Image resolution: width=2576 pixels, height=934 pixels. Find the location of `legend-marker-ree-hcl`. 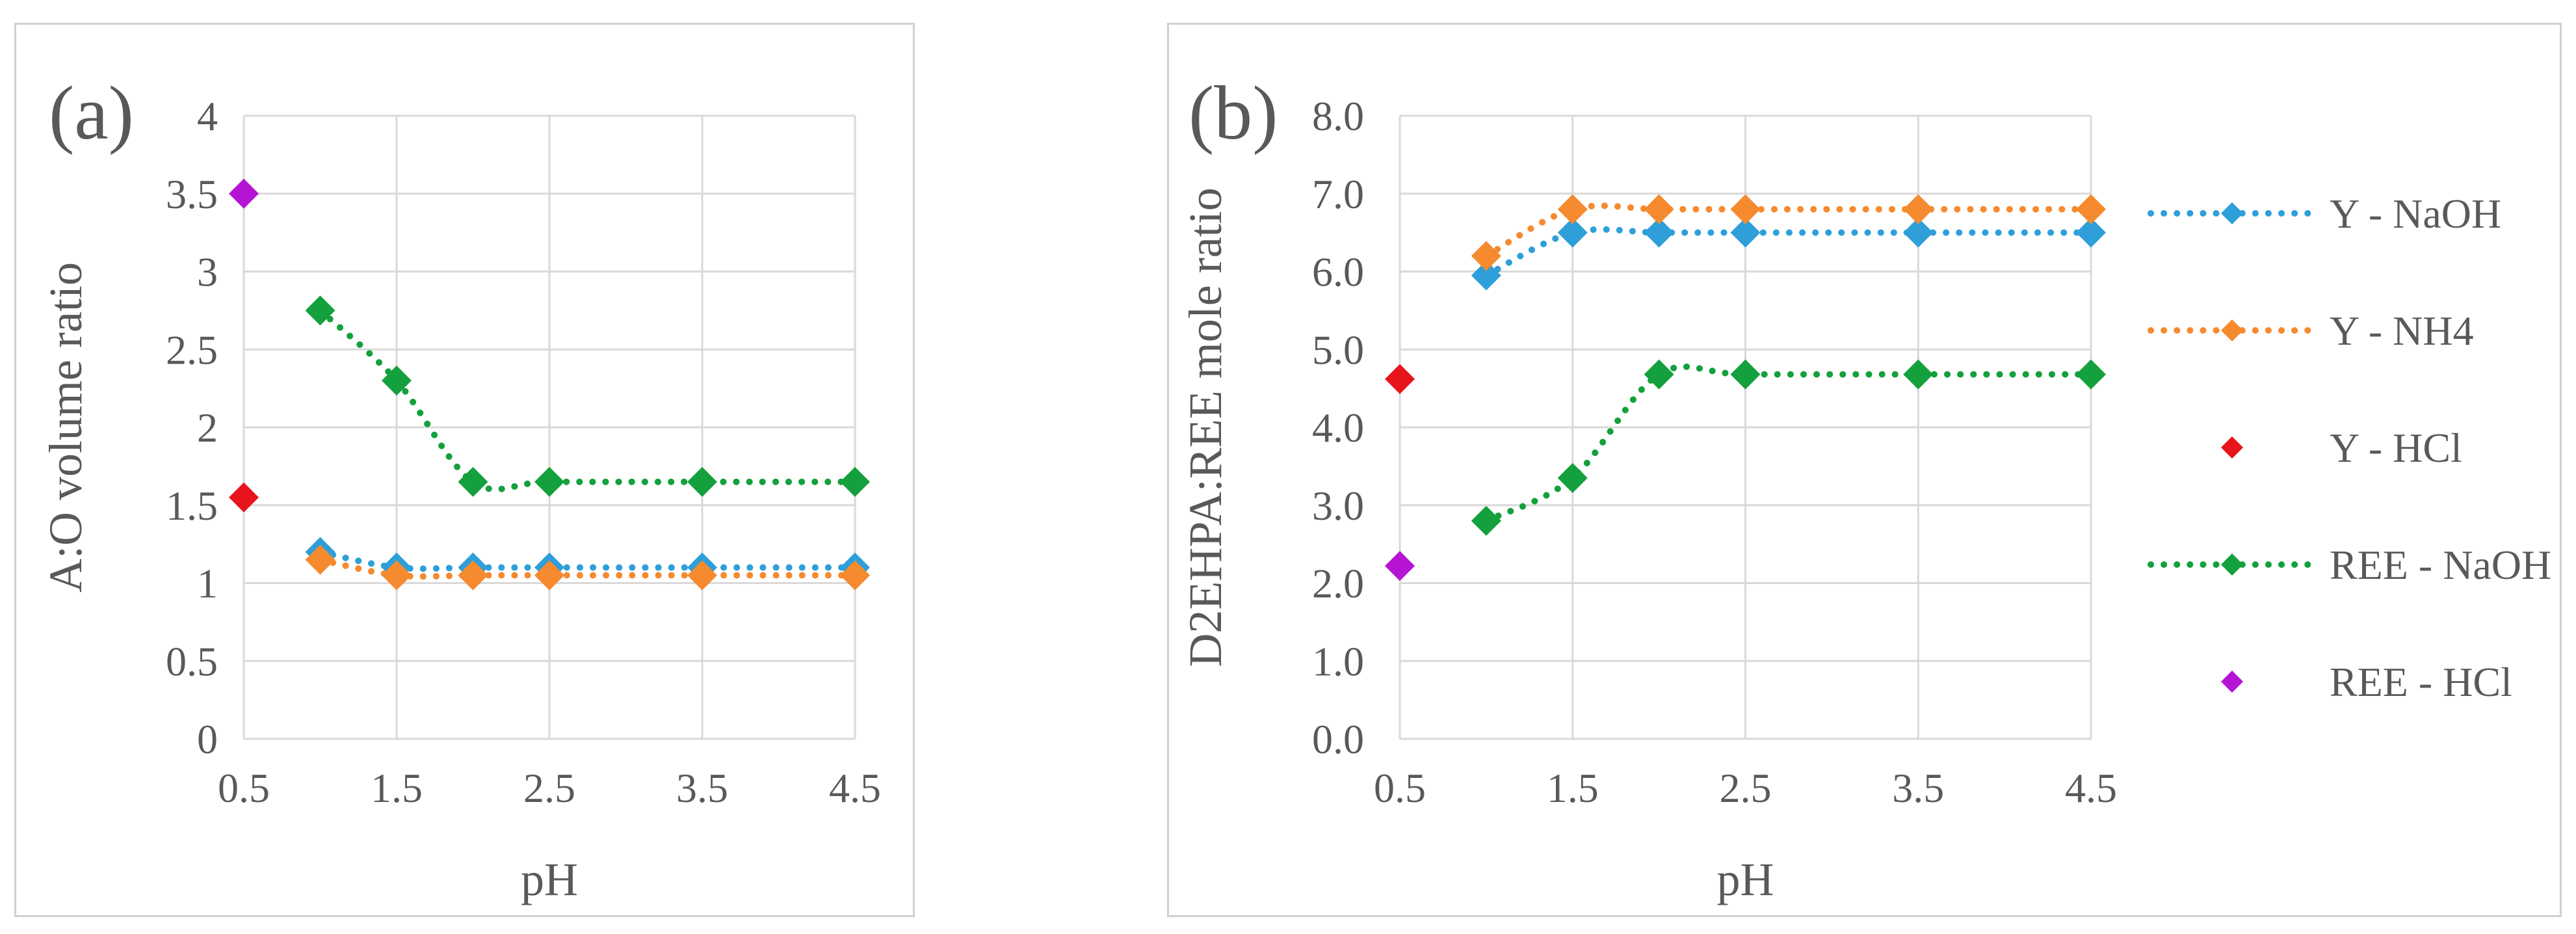

legend-marker-ree-hcl is located at coordinates (2232, 682).